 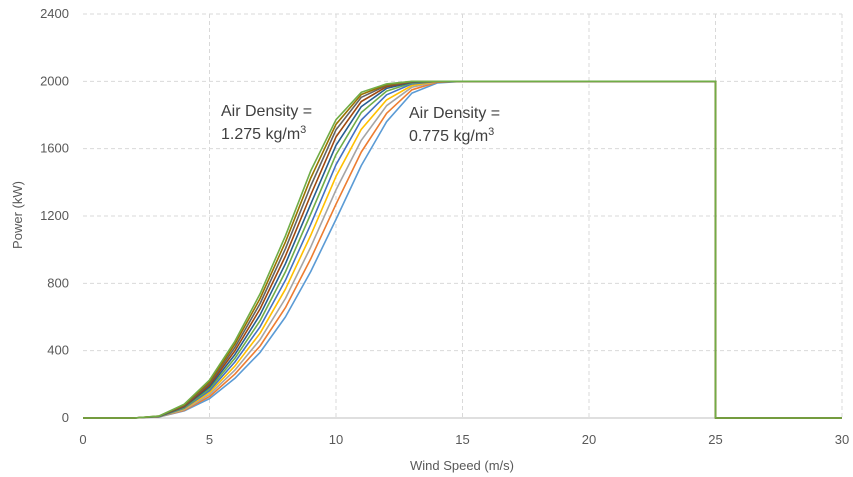 I want to click on x-tick-label: 15, so click(x=462, y=439).